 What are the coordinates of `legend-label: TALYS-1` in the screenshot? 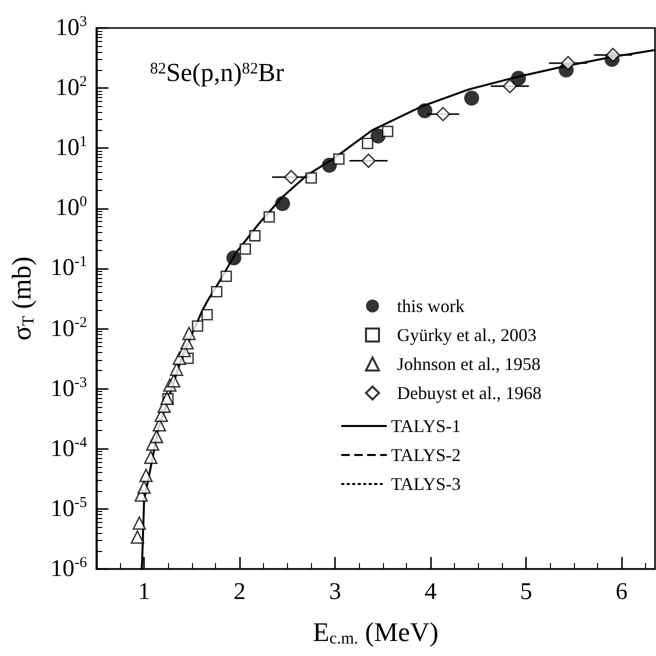 It's located at (426, 426).